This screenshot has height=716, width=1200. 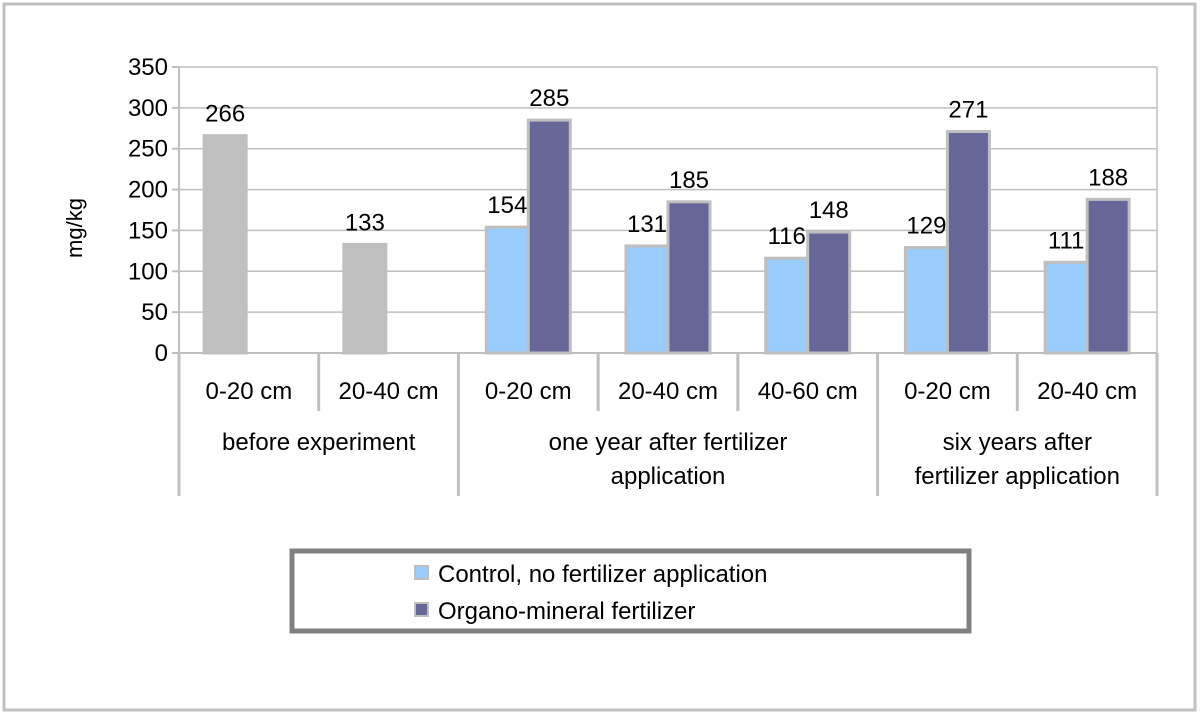 I want to click on x-group-label: fertilizer application, so click(x=1017, y=476).